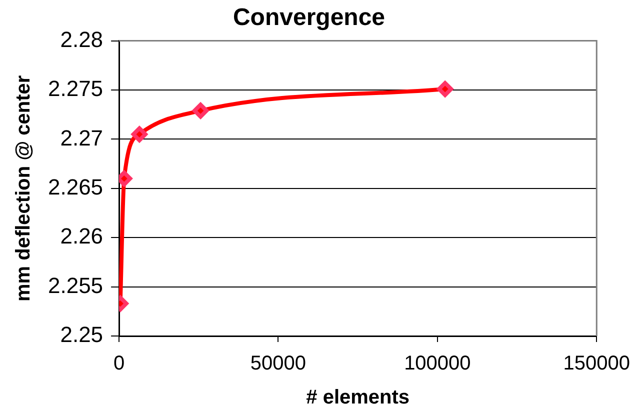  I want to click on y-tick-label: 2.26, so click(82, 236).